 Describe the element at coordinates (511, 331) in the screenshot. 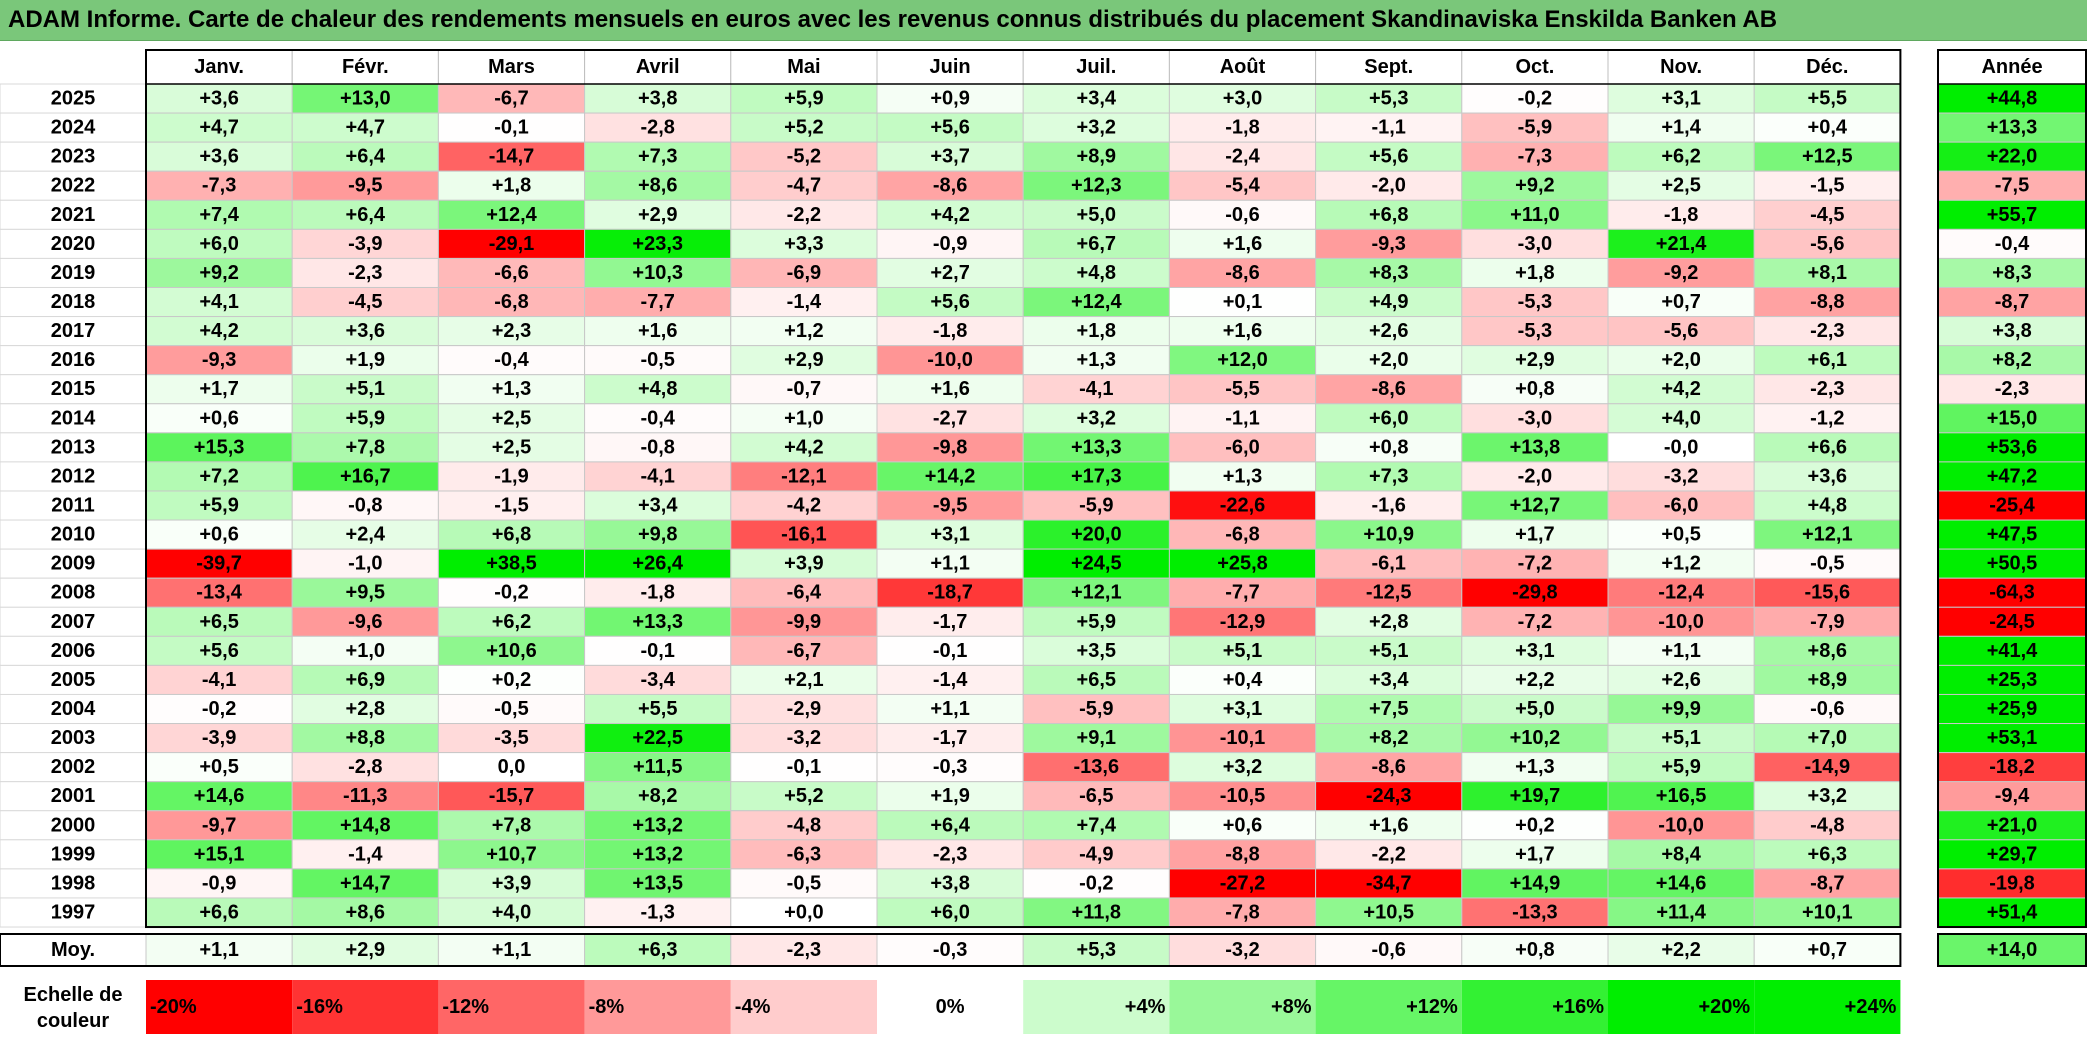

I see `heat-cell-value: +2,3` at that location.